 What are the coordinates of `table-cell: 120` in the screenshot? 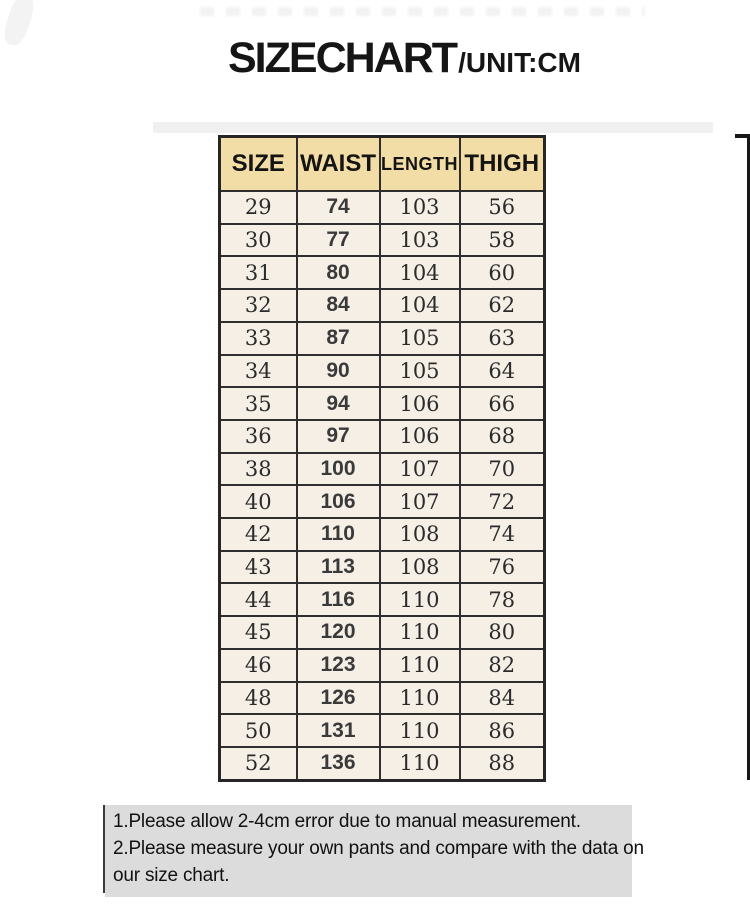 It's located at (338, 632).